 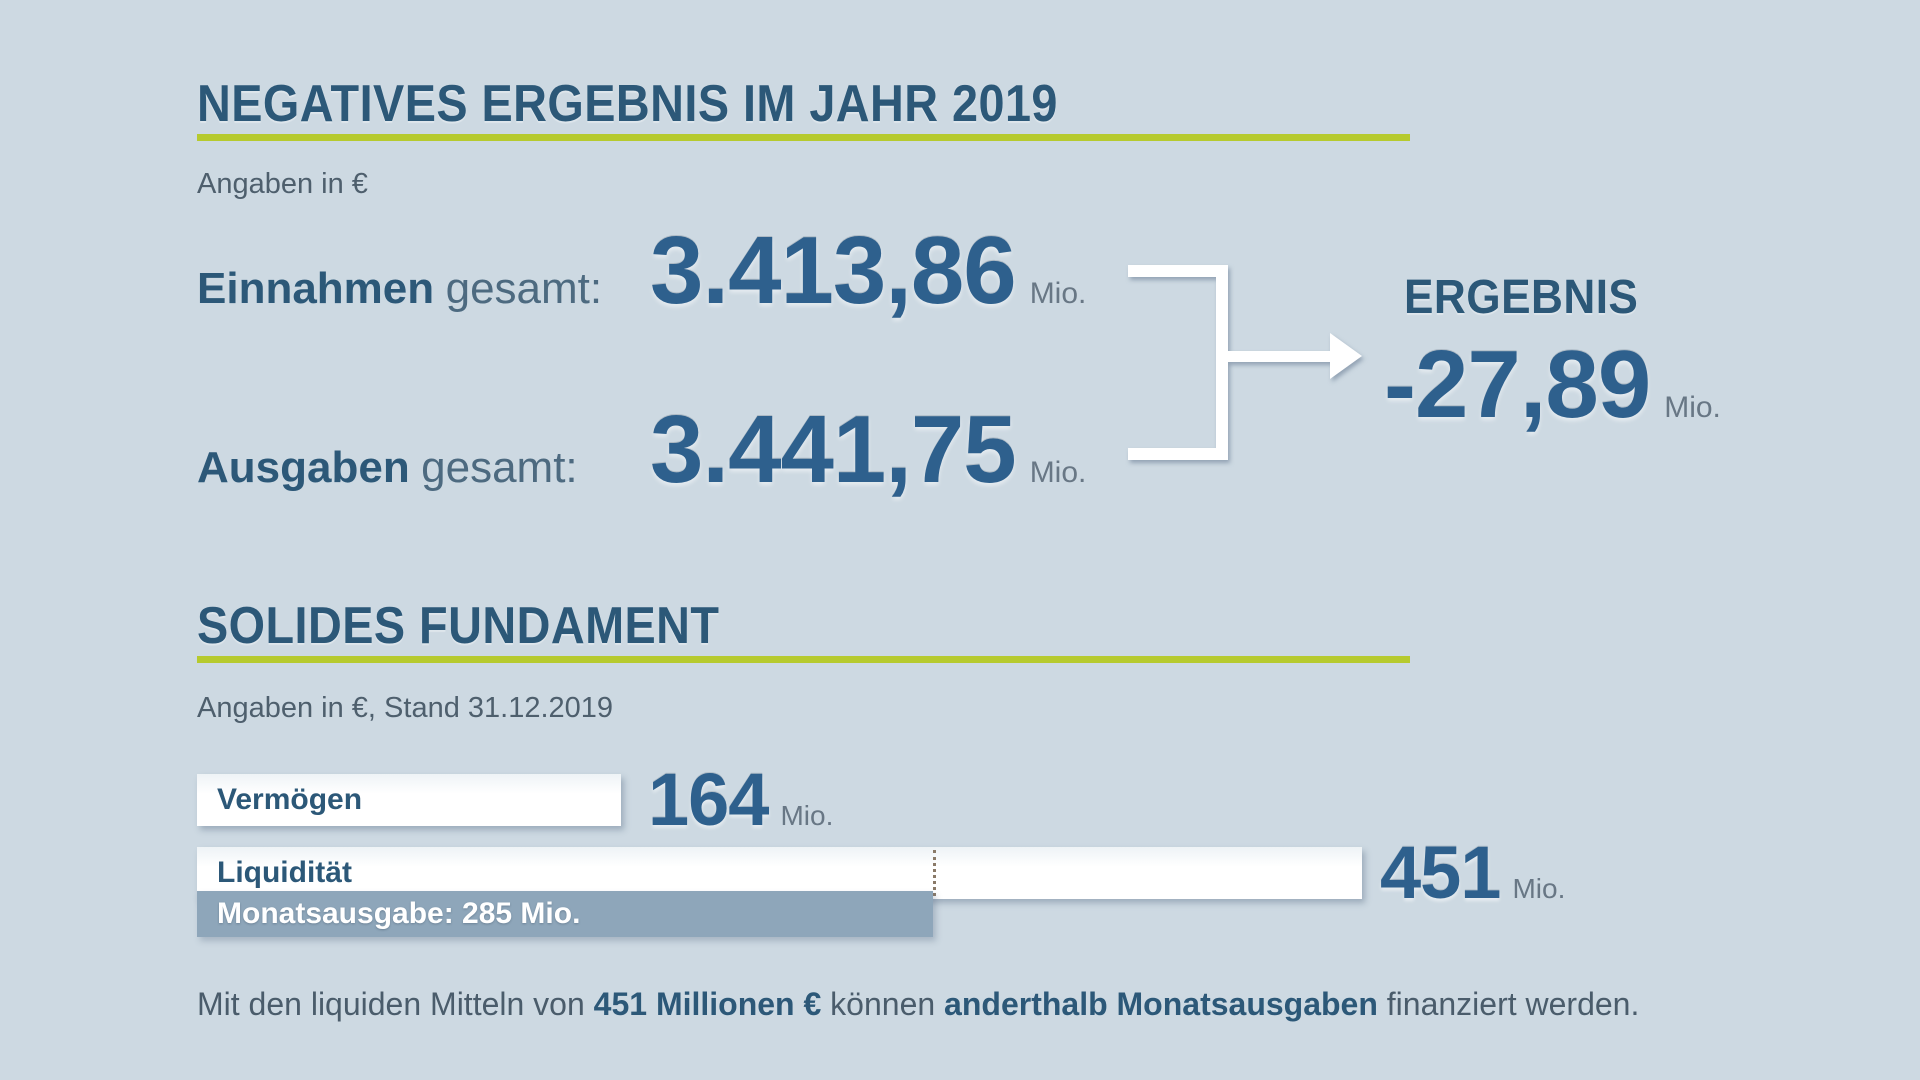 I want to click on income-label: Einnahmen gesamt:, so click(x=423, y=289).